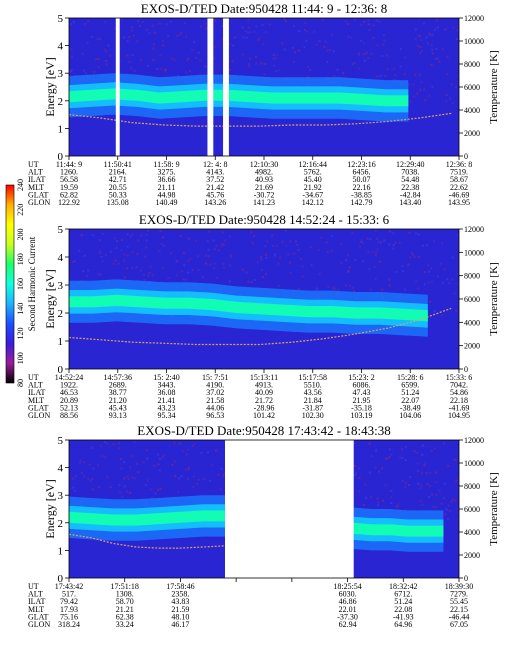  What do you see at coordinates (118, 400) in the screenshot?
I see `table-cell: 21.20` at bounding box center [118, 400].